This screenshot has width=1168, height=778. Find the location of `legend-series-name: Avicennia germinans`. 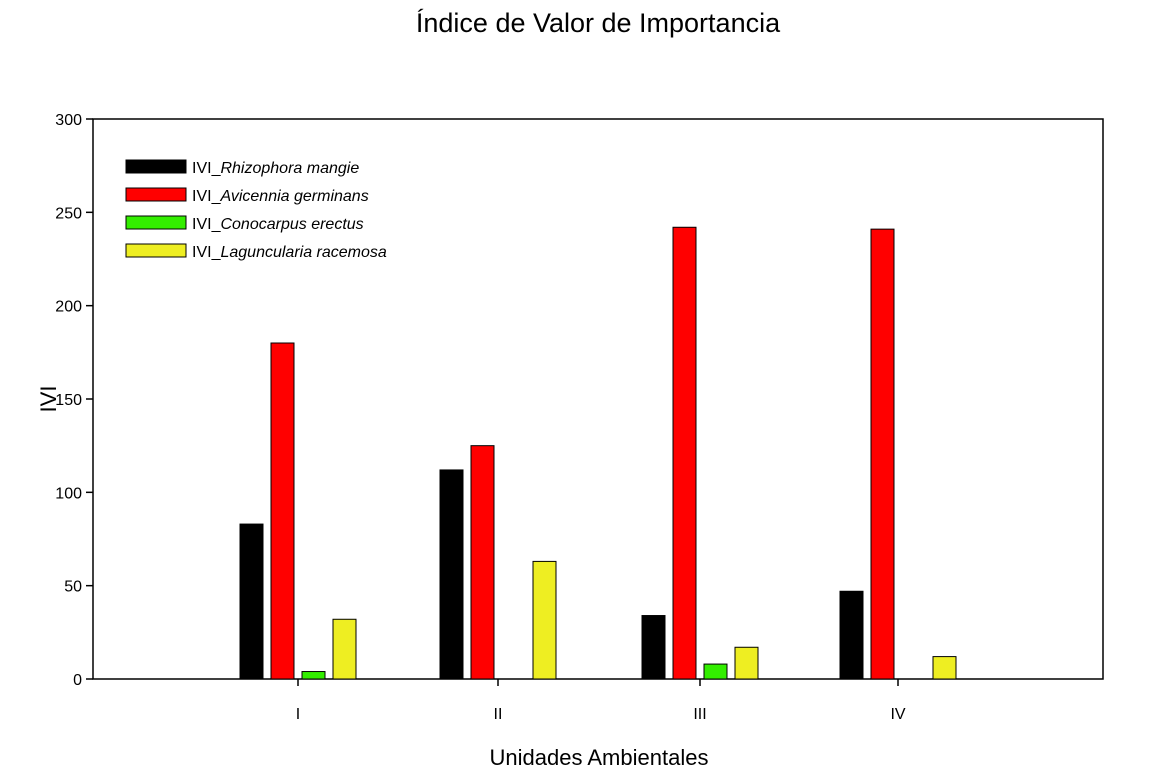

legend-series-name: Avicennia germinans is located at coordinates (293, 196).